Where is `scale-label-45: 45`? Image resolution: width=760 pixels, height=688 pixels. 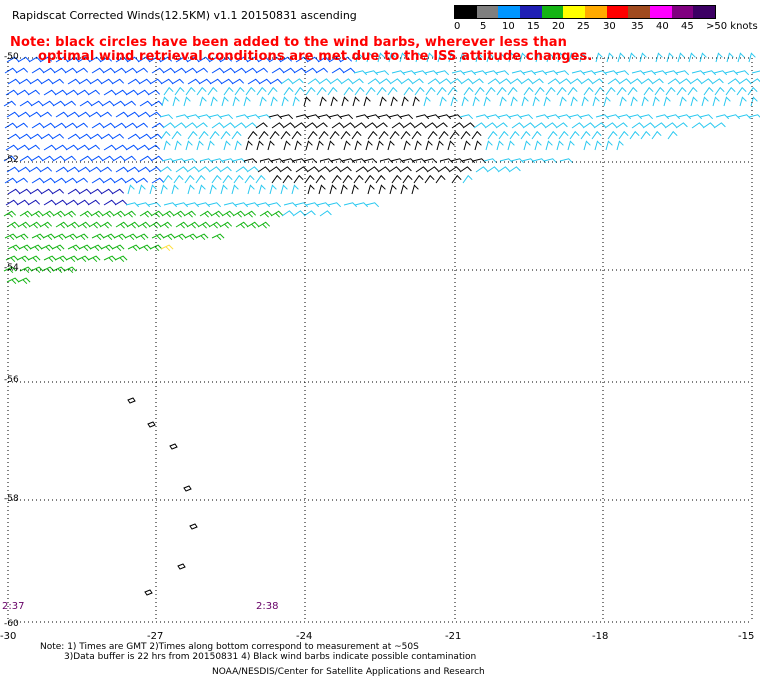
scale-label-45: 45 is located at coordinates (687, 26).